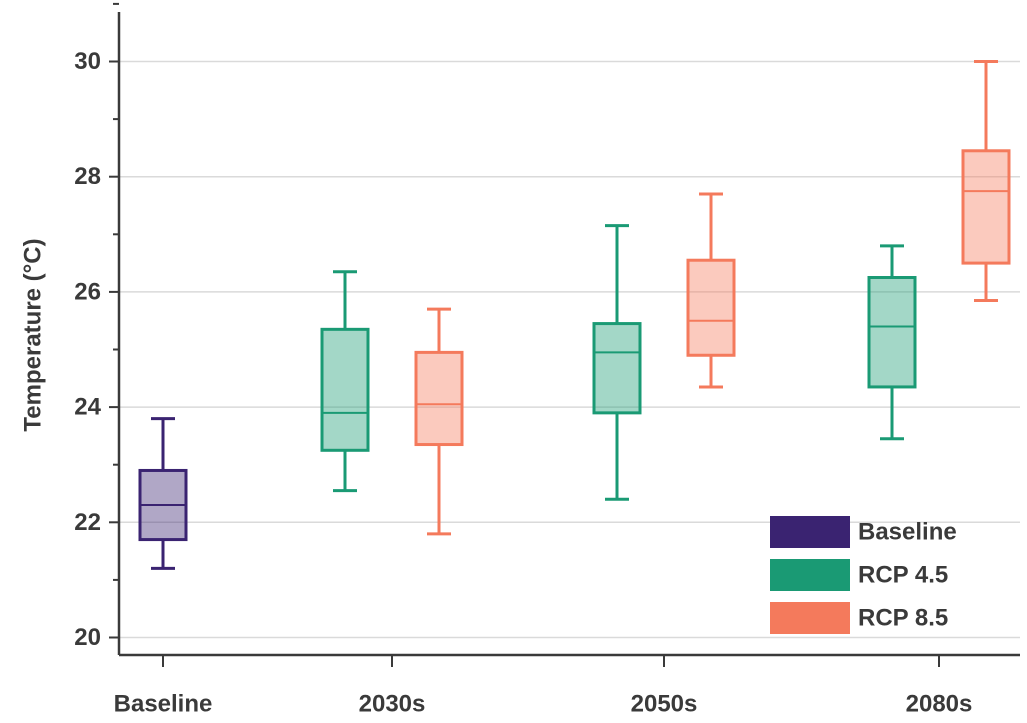 The width and height of the screenshot is (1027, 723). Describe the element at coordinates (810, 532) in the screenshot. I see `legend-swatch-baseline` at that location.